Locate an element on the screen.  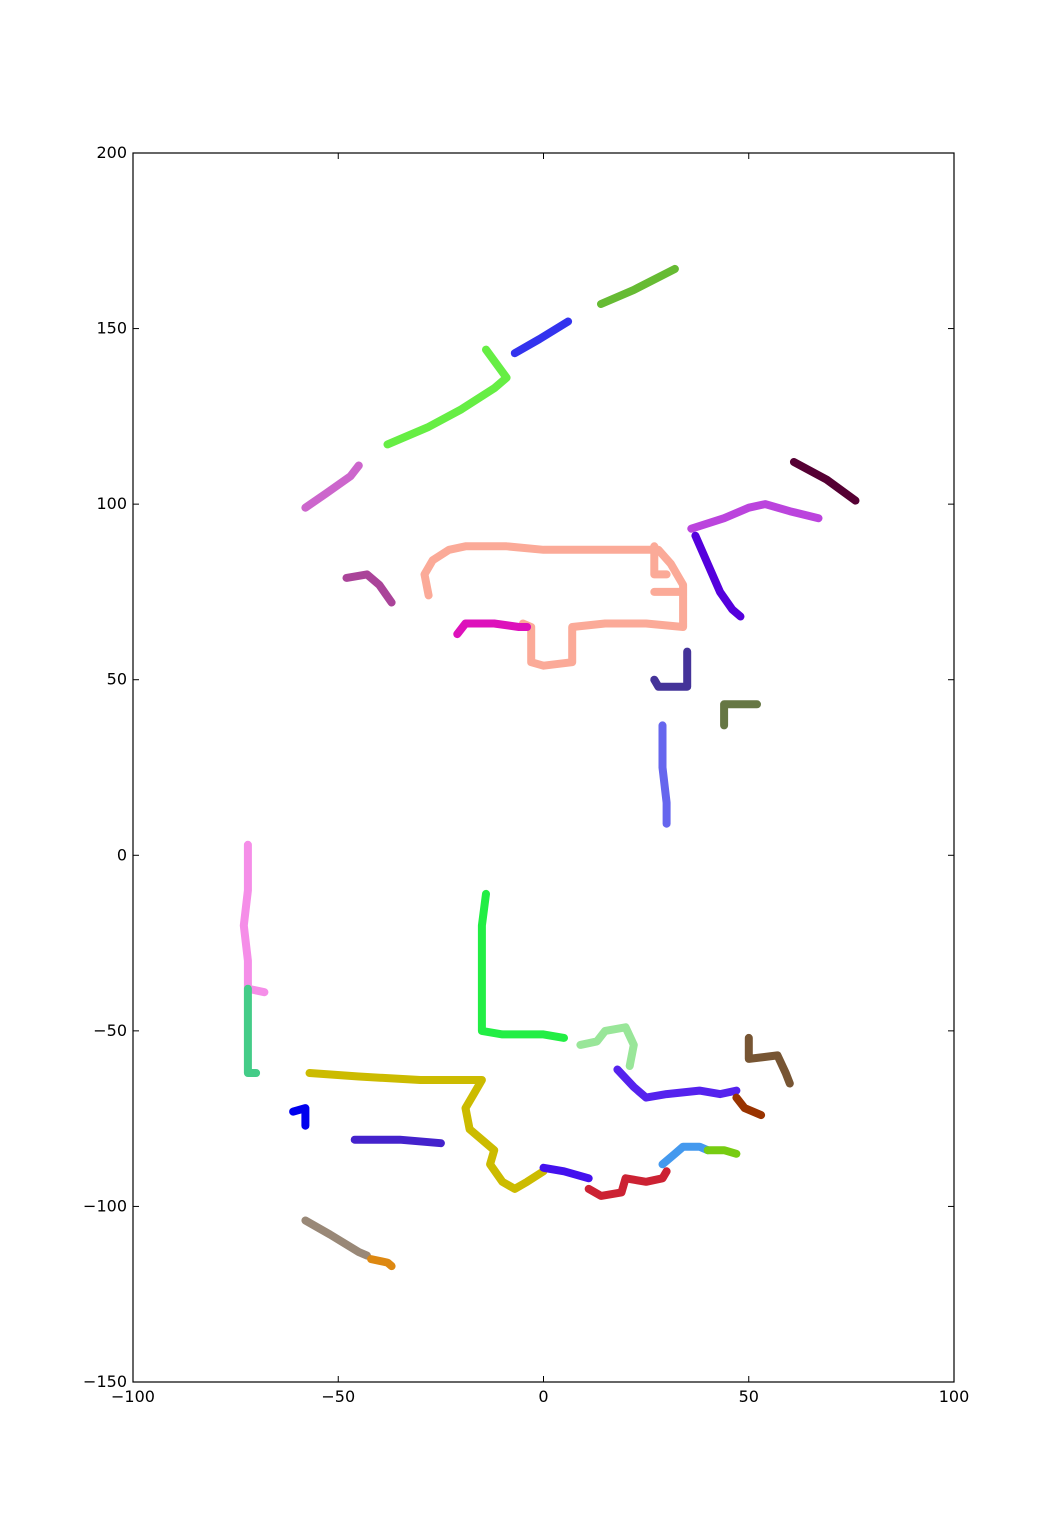
y-tick-label: −150 is located at coordinates (105, 1381).